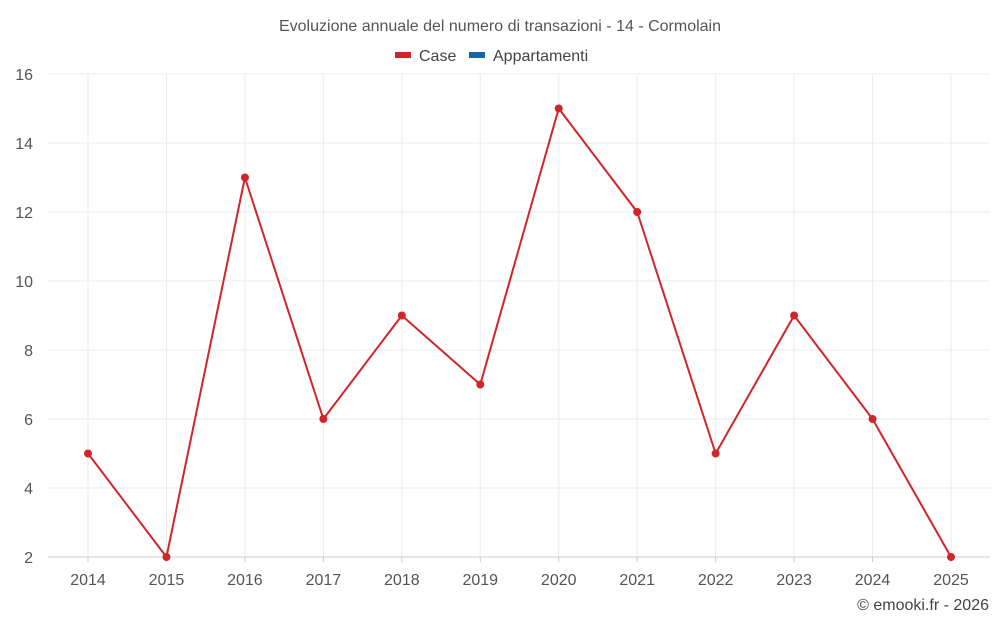  I want to click on y-tick-label: 8, so click(28, 351).